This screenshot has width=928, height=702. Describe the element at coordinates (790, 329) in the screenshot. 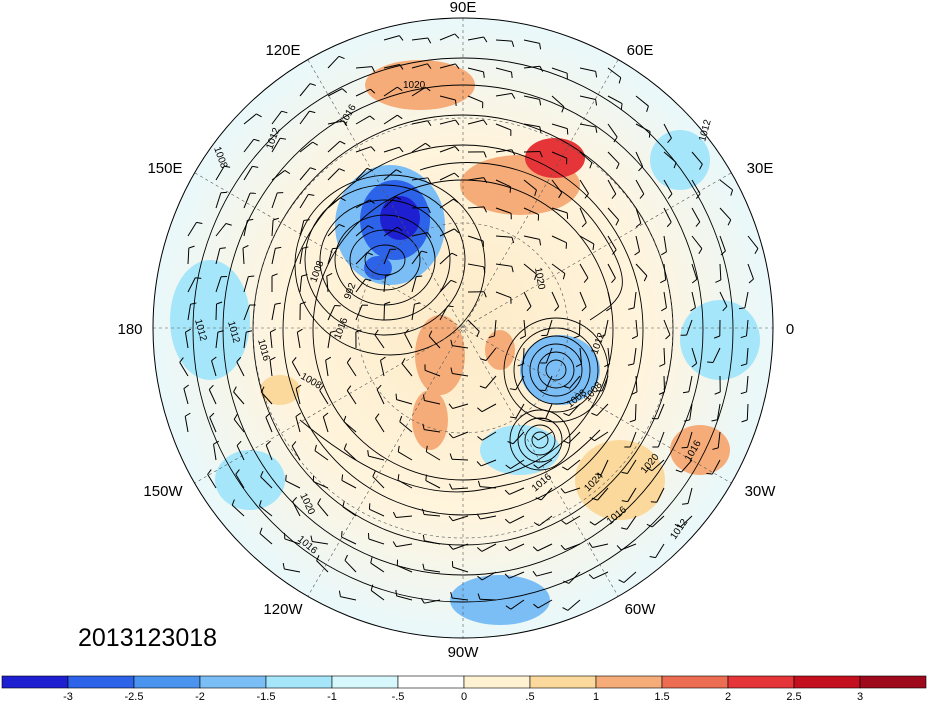

I see `lon-label-0: 0` at that location.